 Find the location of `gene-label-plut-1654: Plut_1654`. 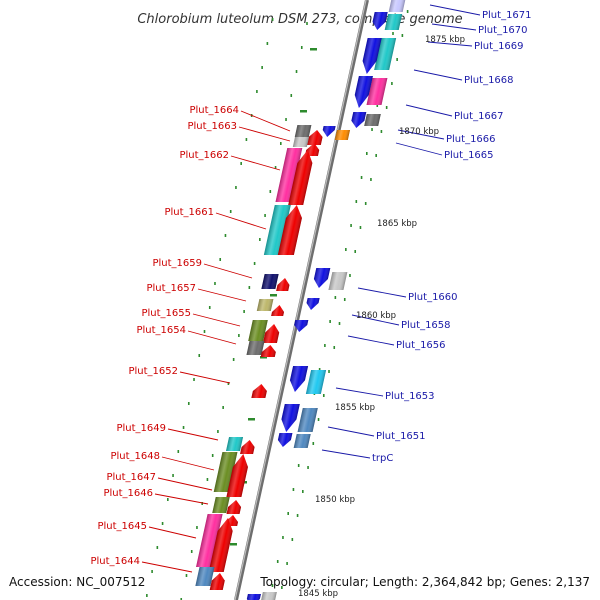

gene-label-plut-1654: Plut_1654 is located at coordinates (161, 330).